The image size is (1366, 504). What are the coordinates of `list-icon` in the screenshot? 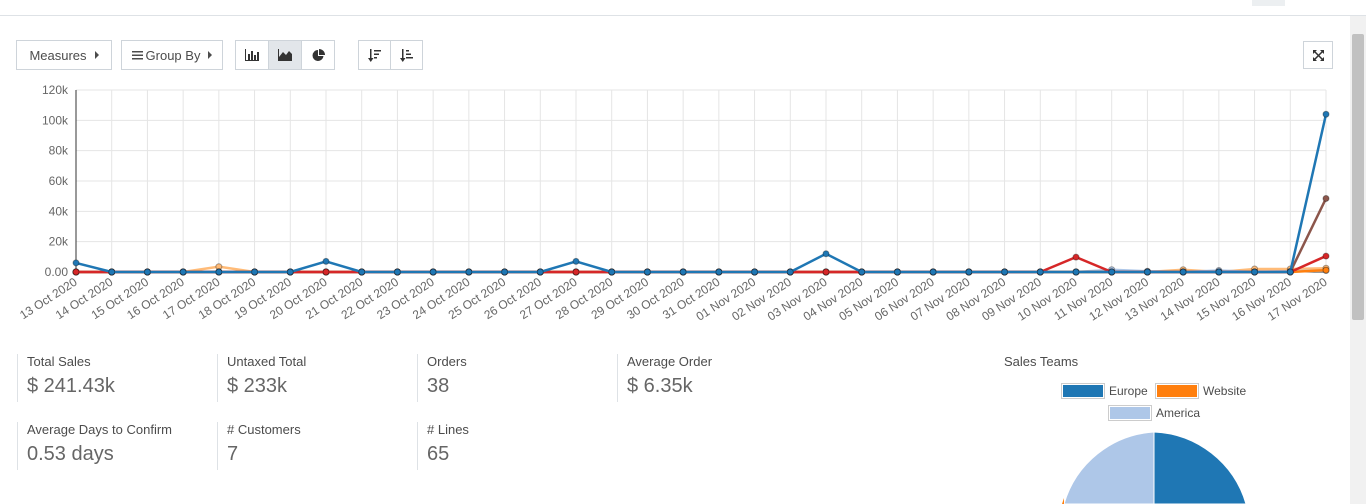 It's located at (137, 55).